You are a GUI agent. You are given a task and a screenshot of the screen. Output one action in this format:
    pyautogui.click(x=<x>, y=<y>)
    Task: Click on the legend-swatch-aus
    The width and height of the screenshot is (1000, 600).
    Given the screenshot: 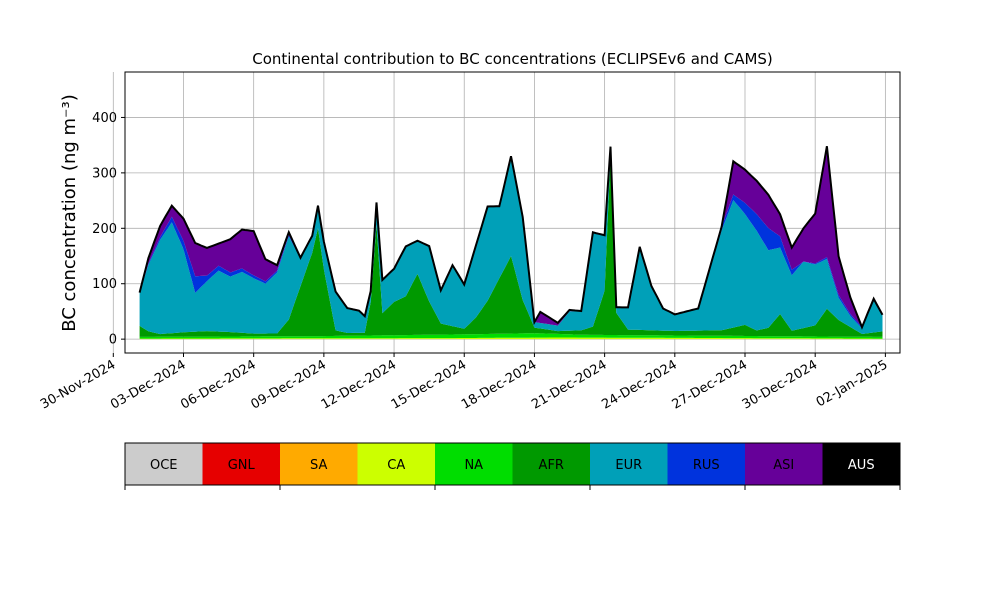 What is the action you would take?
    pyautogui.click(x=861, y=464)
    